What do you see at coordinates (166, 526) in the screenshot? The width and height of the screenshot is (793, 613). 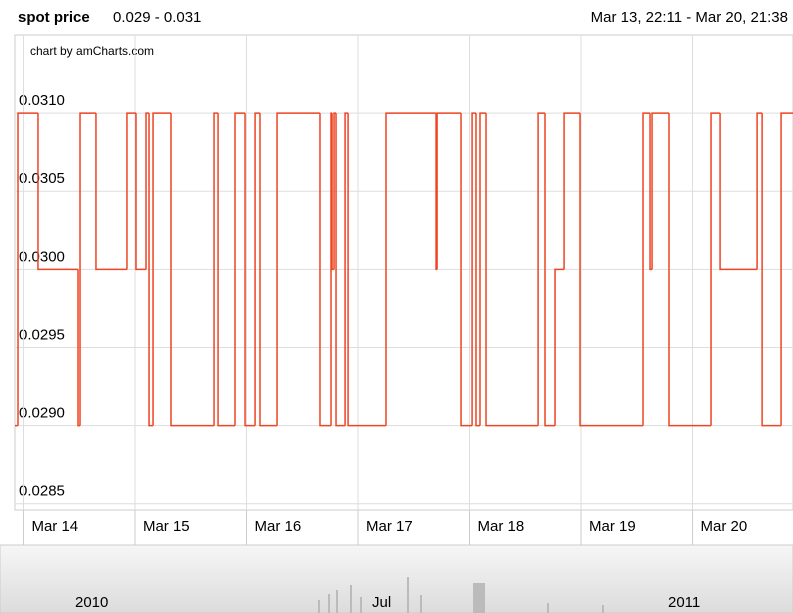 I see `x-tick-label: Mar 15` at bounding box center [166, 526].